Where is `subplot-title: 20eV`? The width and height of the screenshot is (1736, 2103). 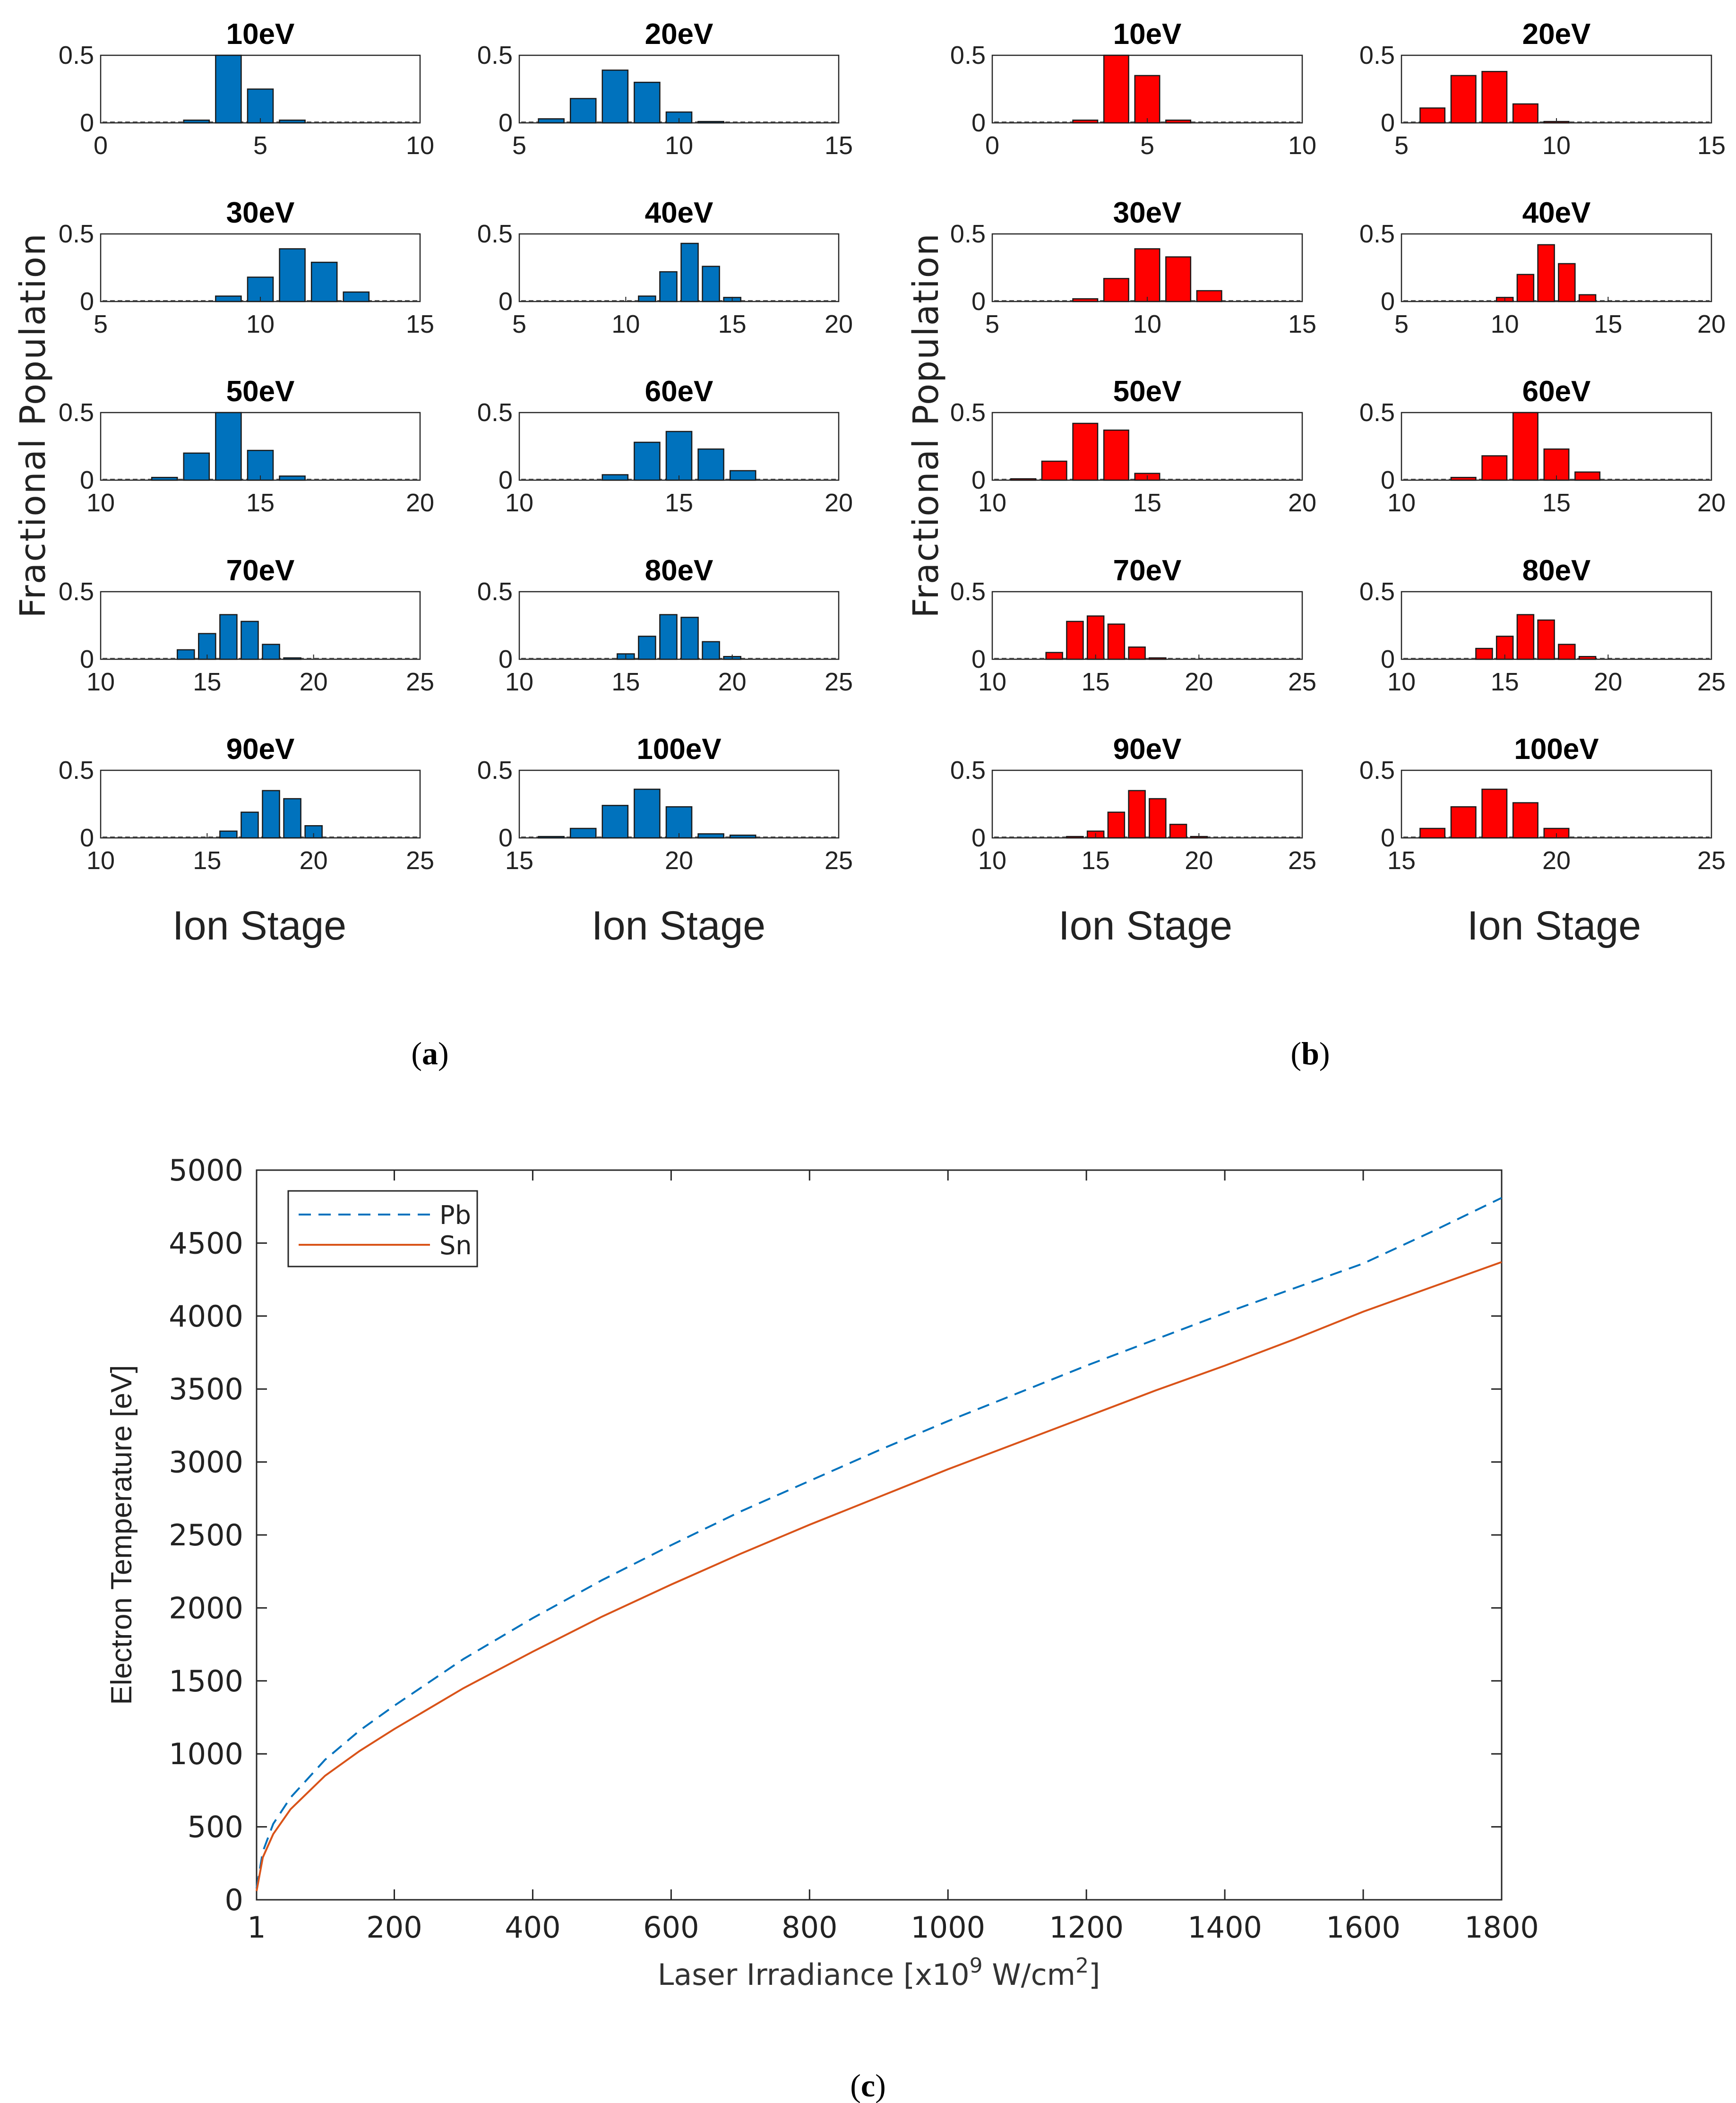
subplot-title: 20eV is located at coordinates (1556, 34).